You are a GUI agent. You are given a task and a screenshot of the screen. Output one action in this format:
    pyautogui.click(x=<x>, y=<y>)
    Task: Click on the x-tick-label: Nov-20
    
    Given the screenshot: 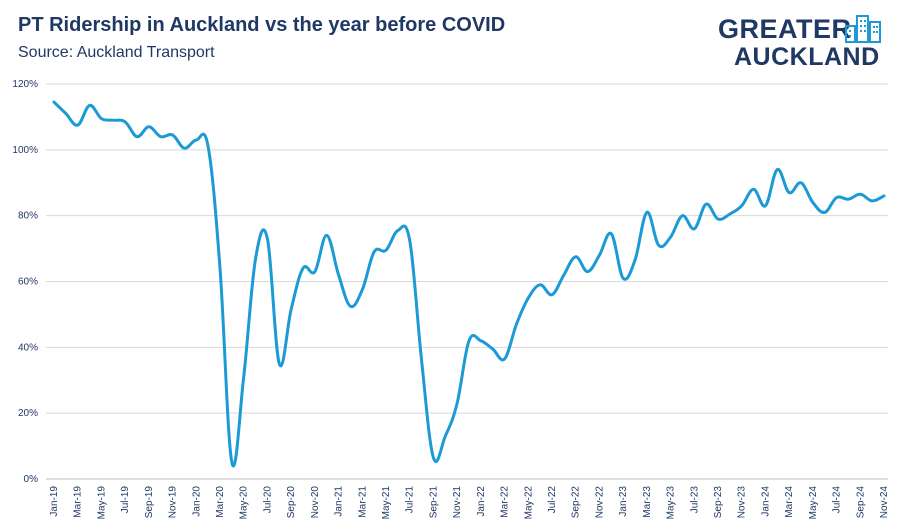 What is the action you would take?
    pyautogui.click(x=315, y=502)
    